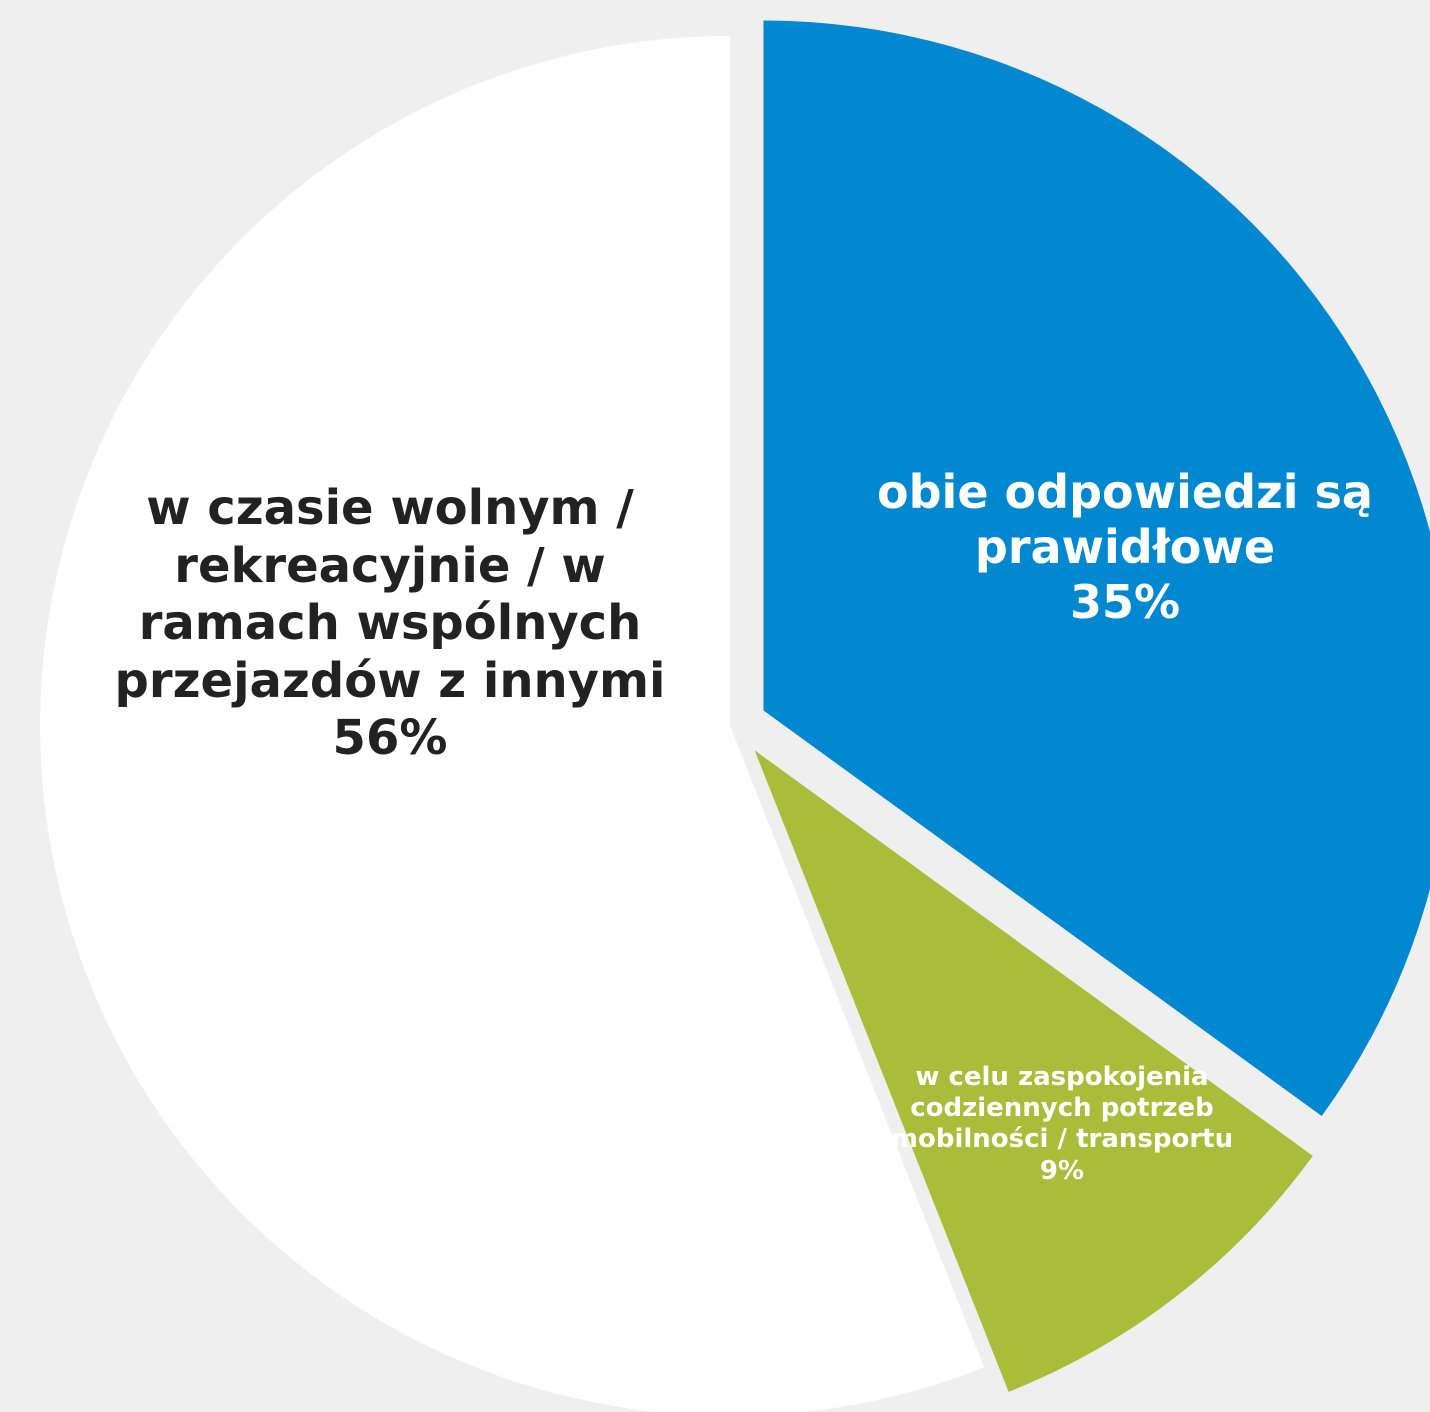 Image resolution: width=1430 pixels, height=1412 pixels. What do you see at coordinates (1062, 1170) in the screenshot?
I see `value-label: 9%` at bounding box center [1062, 1170].